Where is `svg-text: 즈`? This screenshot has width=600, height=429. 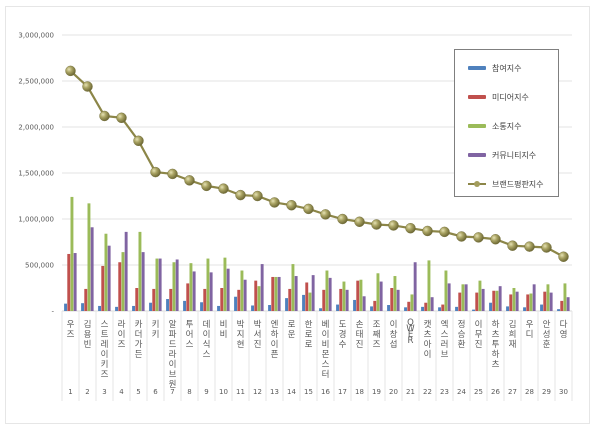 svg-text: 즈 is located at coordinates (105, 375).